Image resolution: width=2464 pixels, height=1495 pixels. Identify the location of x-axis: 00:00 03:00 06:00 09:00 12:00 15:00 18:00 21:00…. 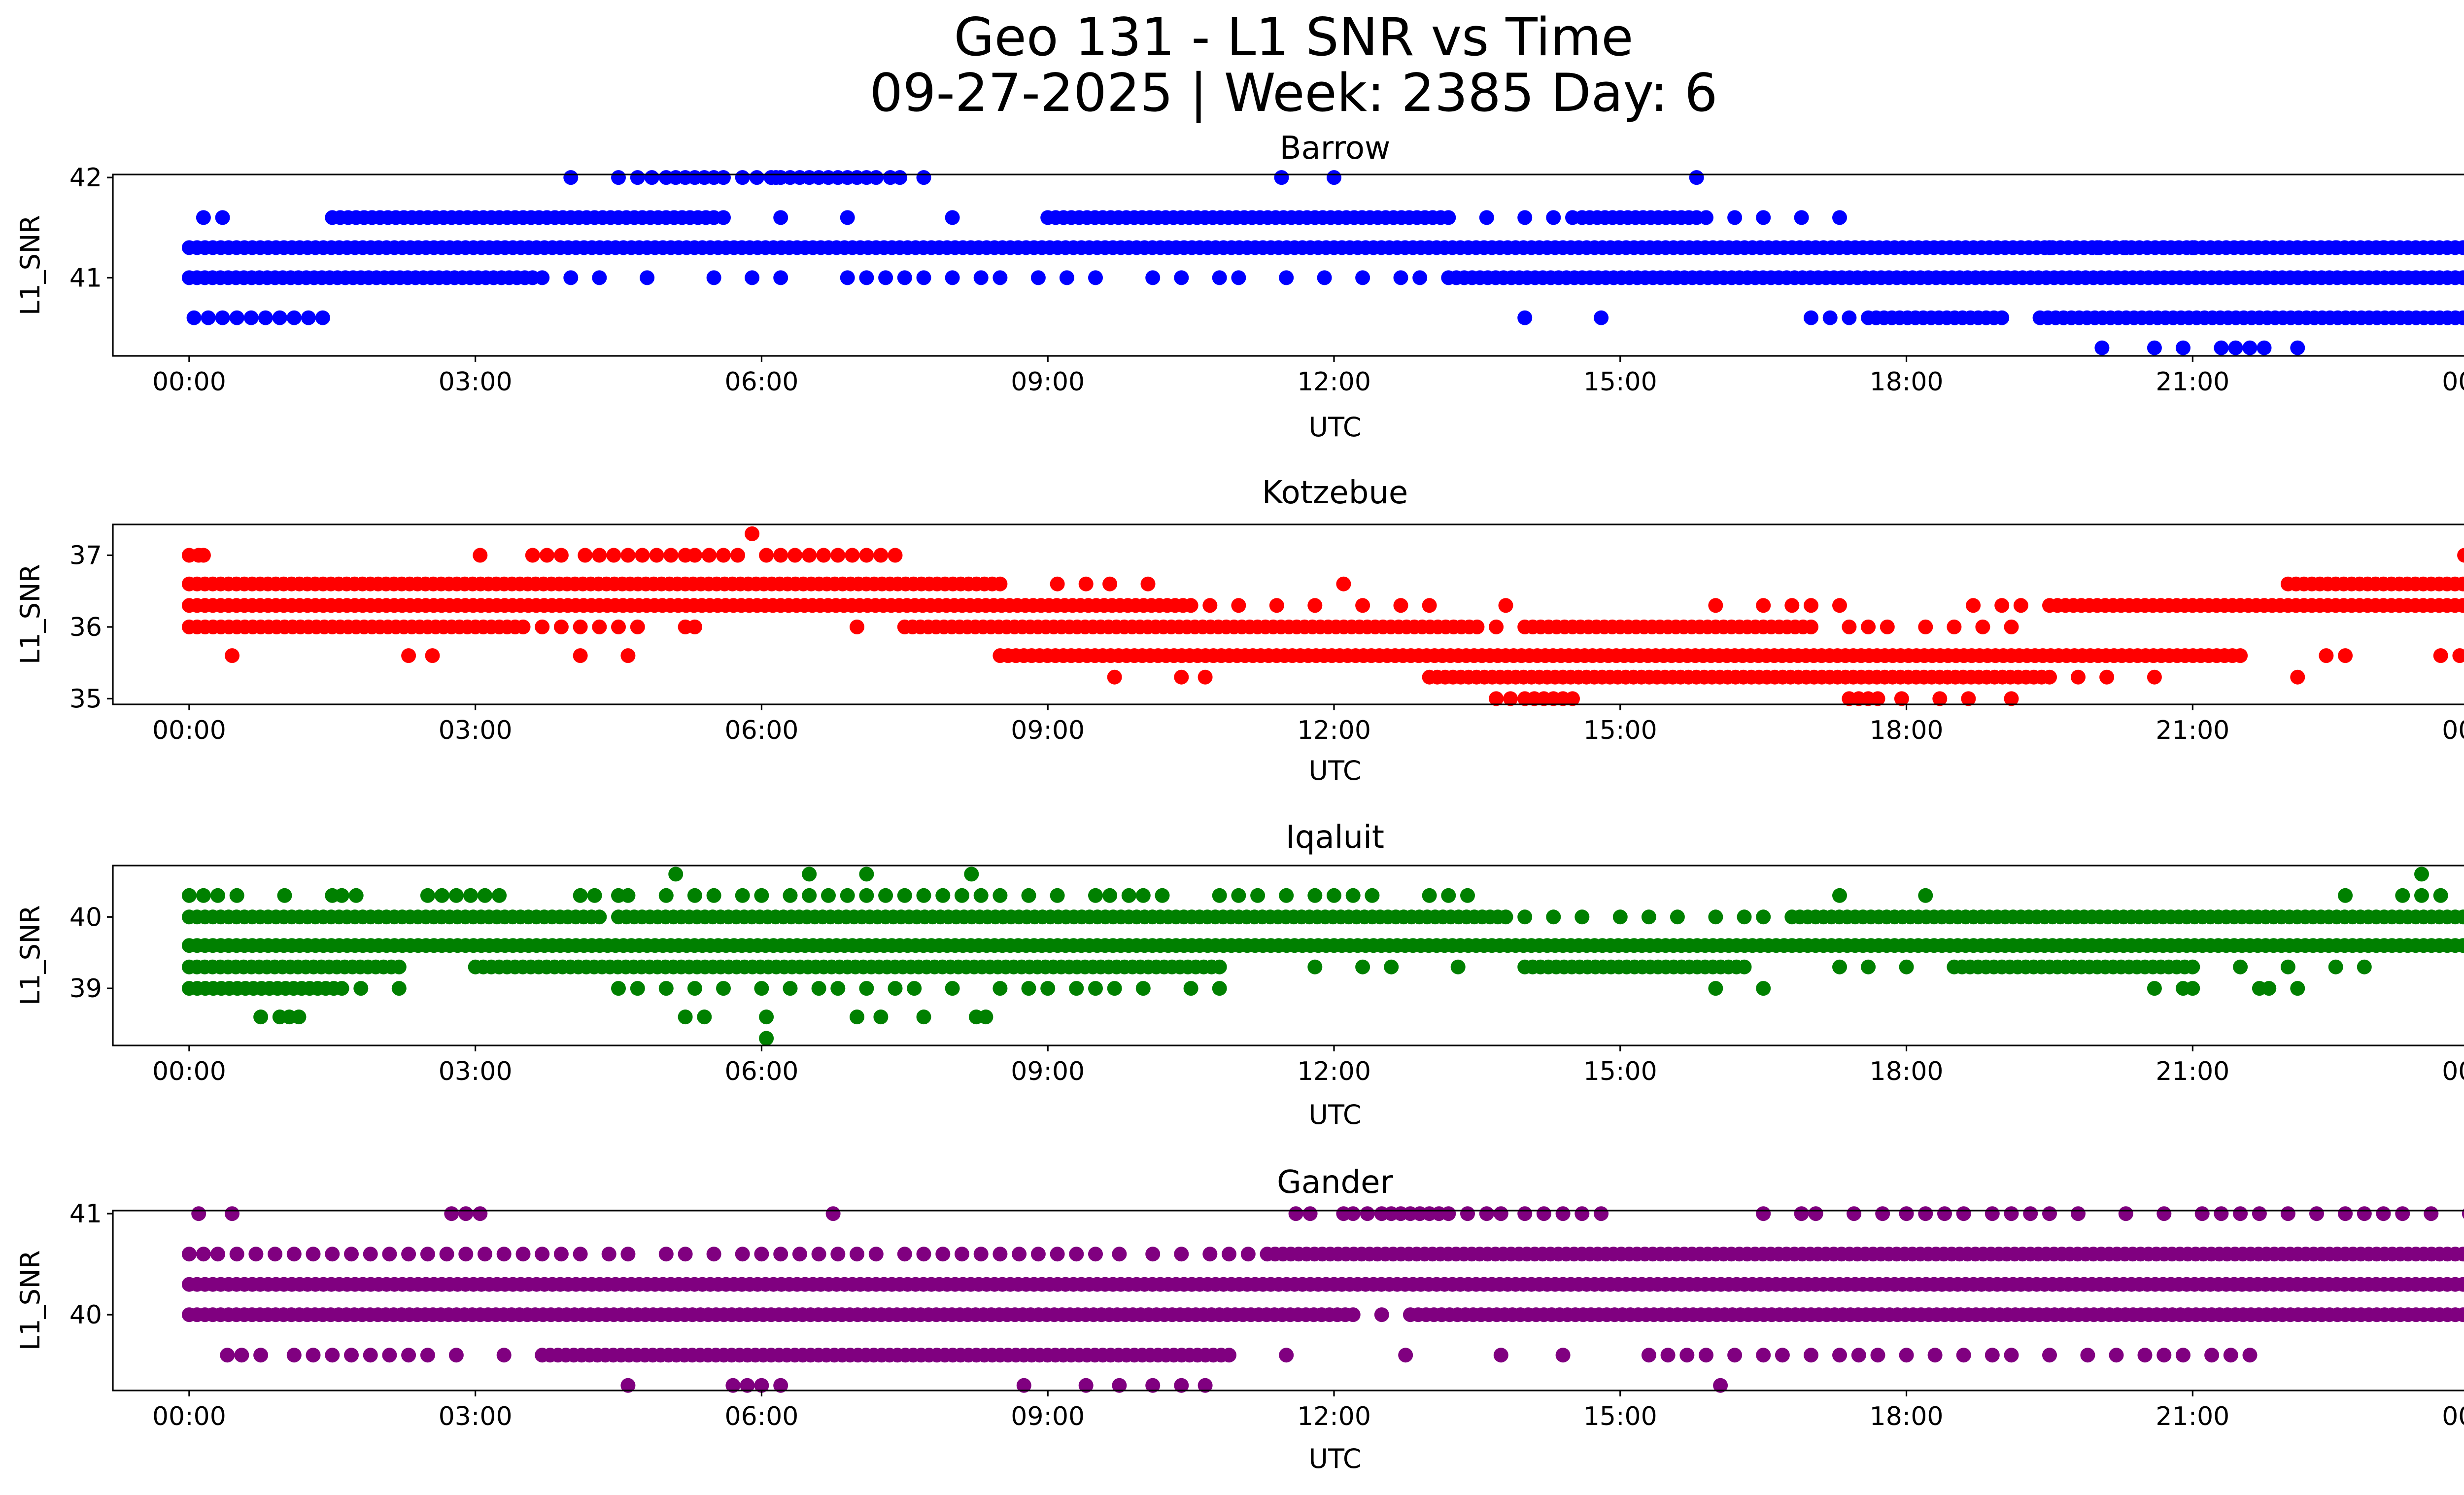
(1308, 724).